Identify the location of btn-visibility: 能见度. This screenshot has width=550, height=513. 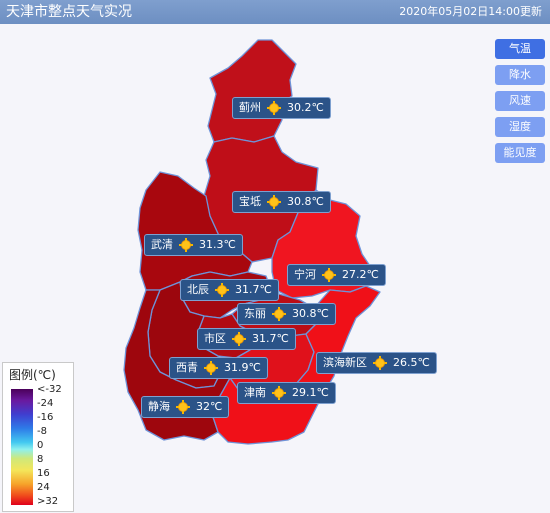
(520, 153).